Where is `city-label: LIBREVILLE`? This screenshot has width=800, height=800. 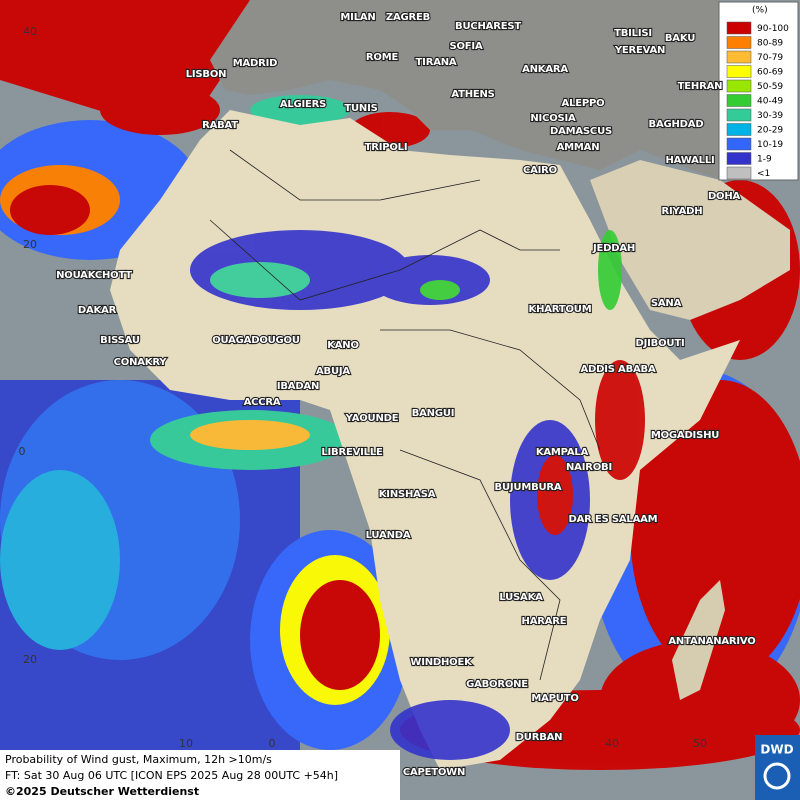 city-label: LIBREVILLE is located at coordinates (352, 452).